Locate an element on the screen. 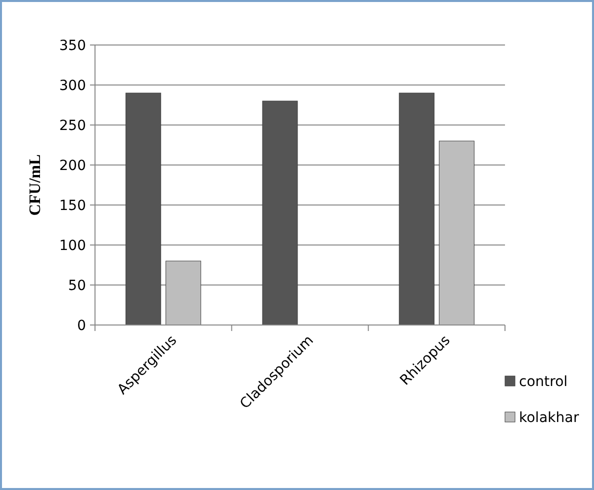  legend-label: control is located at coordinates (543, 382).